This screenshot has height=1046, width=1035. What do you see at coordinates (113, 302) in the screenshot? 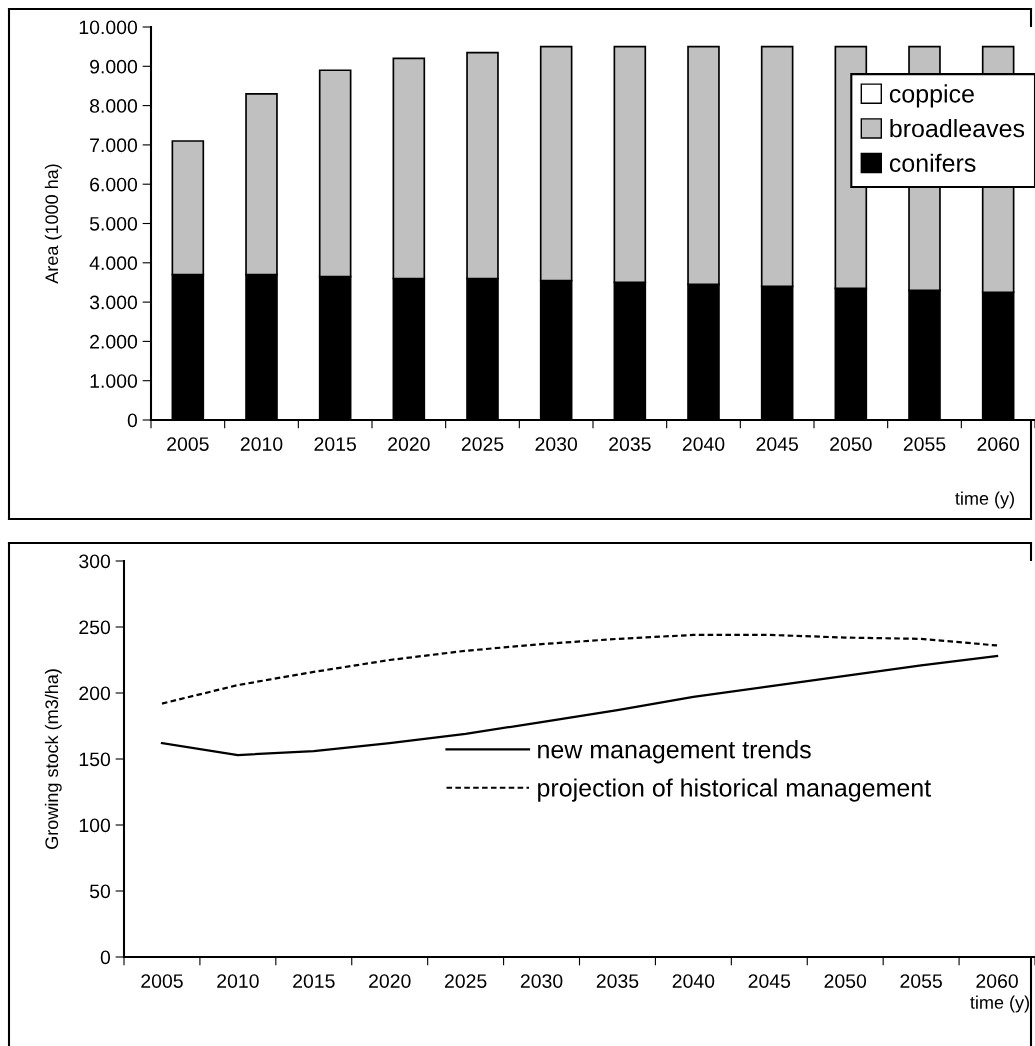
I see `y-tick-label: 3.000` at bounding box center [113, 302].